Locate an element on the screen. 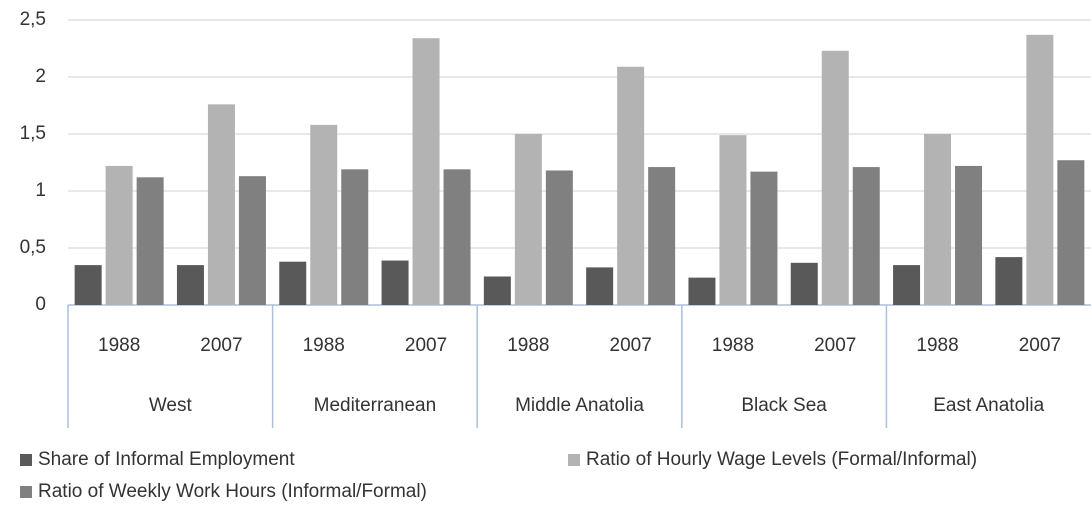 Image resolution: width=1091 pixels, height=506 pixels. y-tick-label: 1 is located at coordinates (40, 190).